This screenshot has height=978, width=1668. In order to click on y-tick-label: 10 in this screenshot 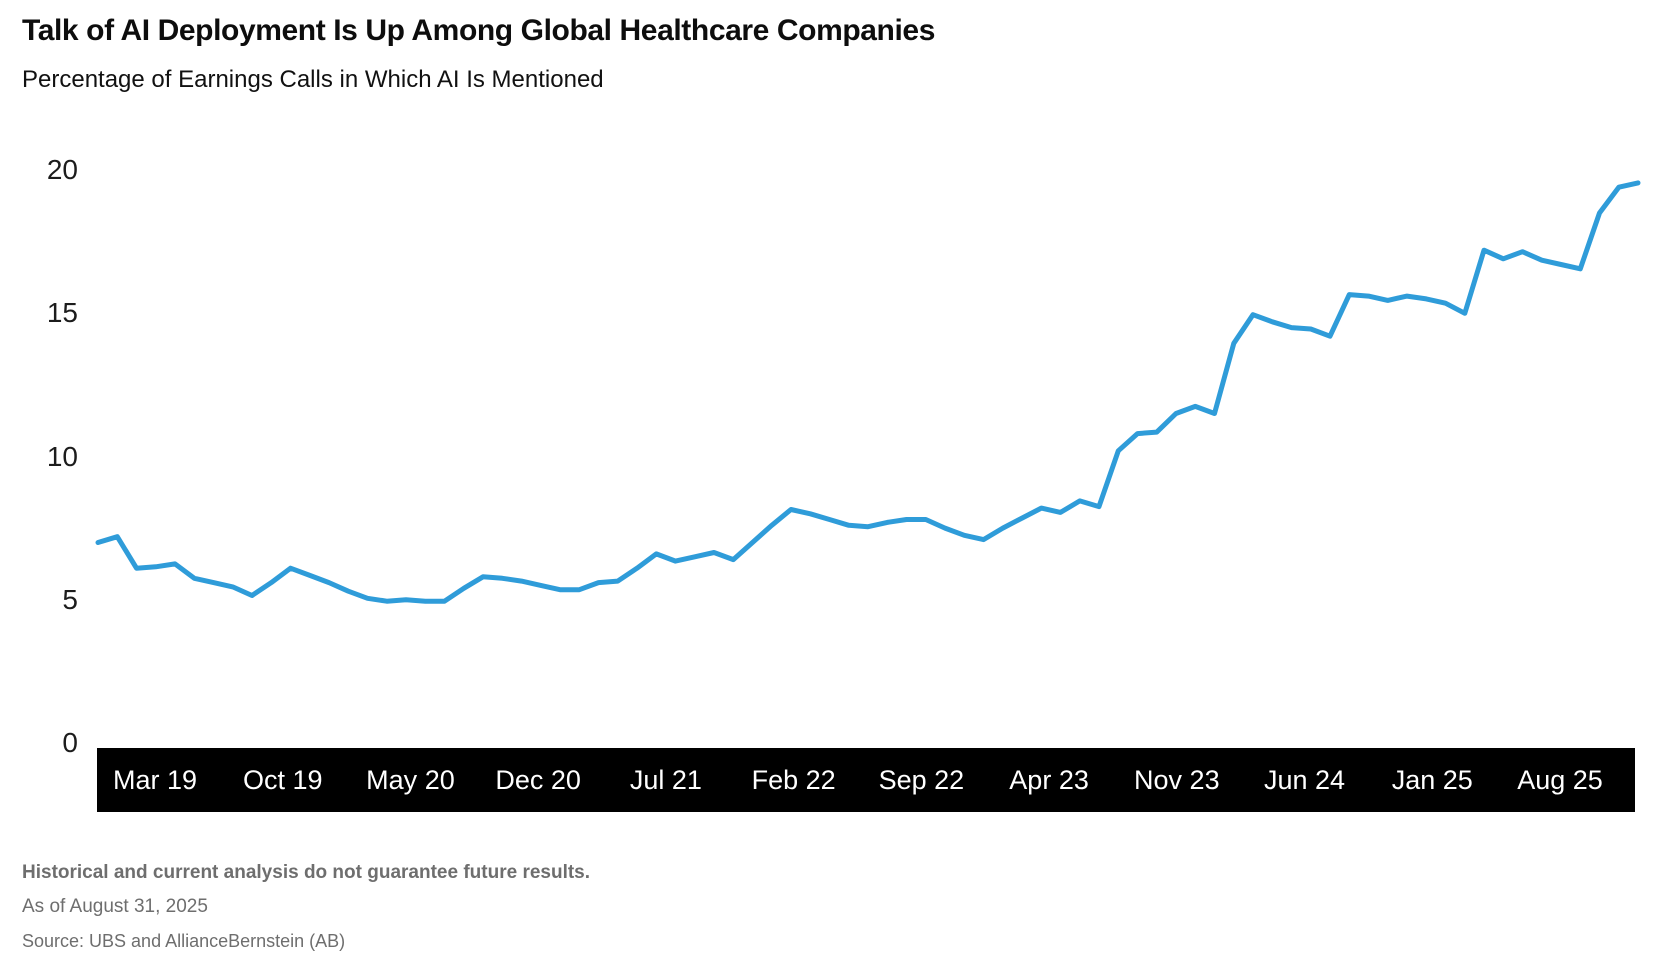, I will do `click(62, 456)`.